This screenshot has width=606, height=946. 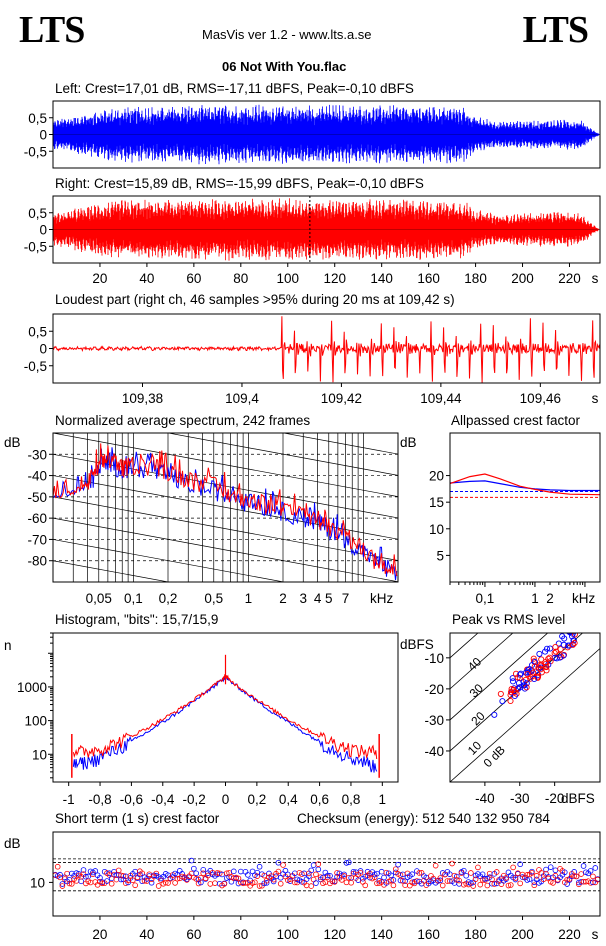 What do you see at coordinates (168, 598) in the screenshot?
I see `spectrum-xtick-label: 0,2` at bounding box center [168, 598].